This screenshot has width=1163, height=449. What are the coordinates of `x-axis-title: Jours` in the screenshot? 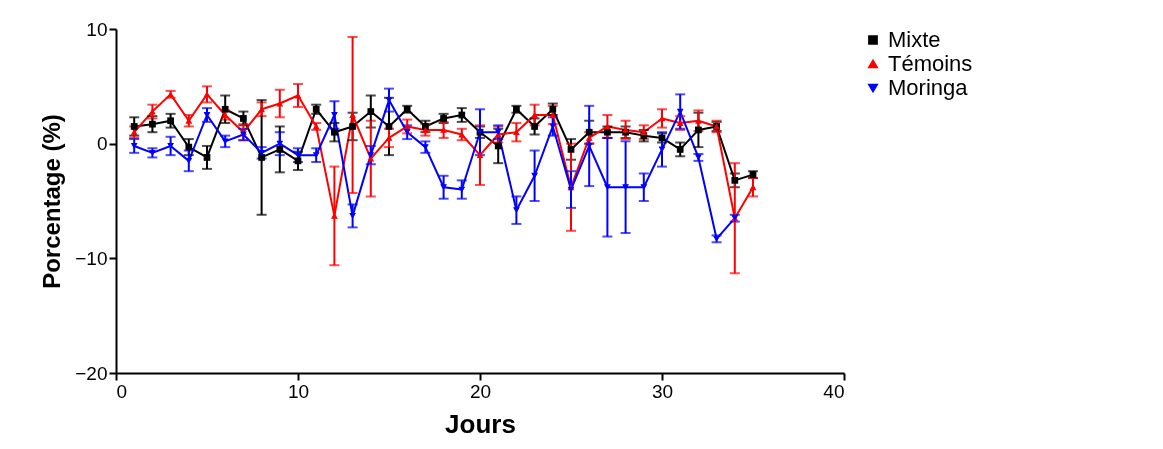 It's located at (480, 423).